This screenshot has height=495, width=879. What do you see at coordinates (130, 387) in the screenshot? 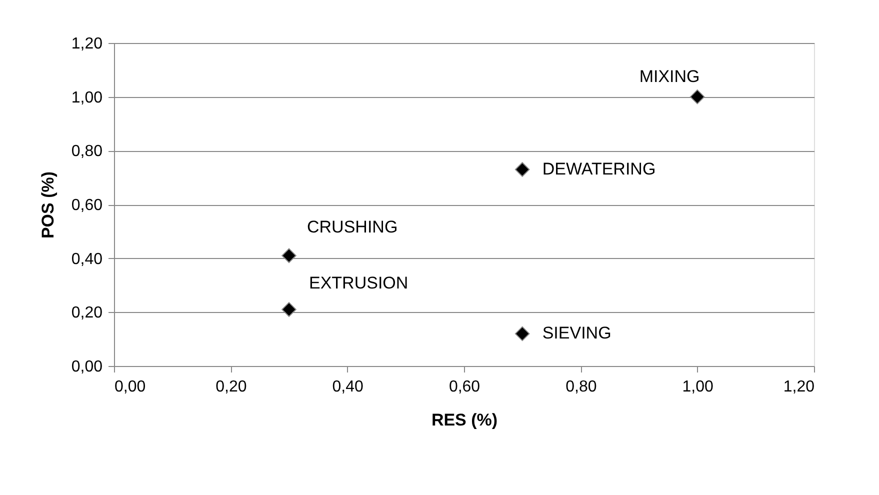
I see `x-tick-label: 0,00` at bounding box center [130, 387].